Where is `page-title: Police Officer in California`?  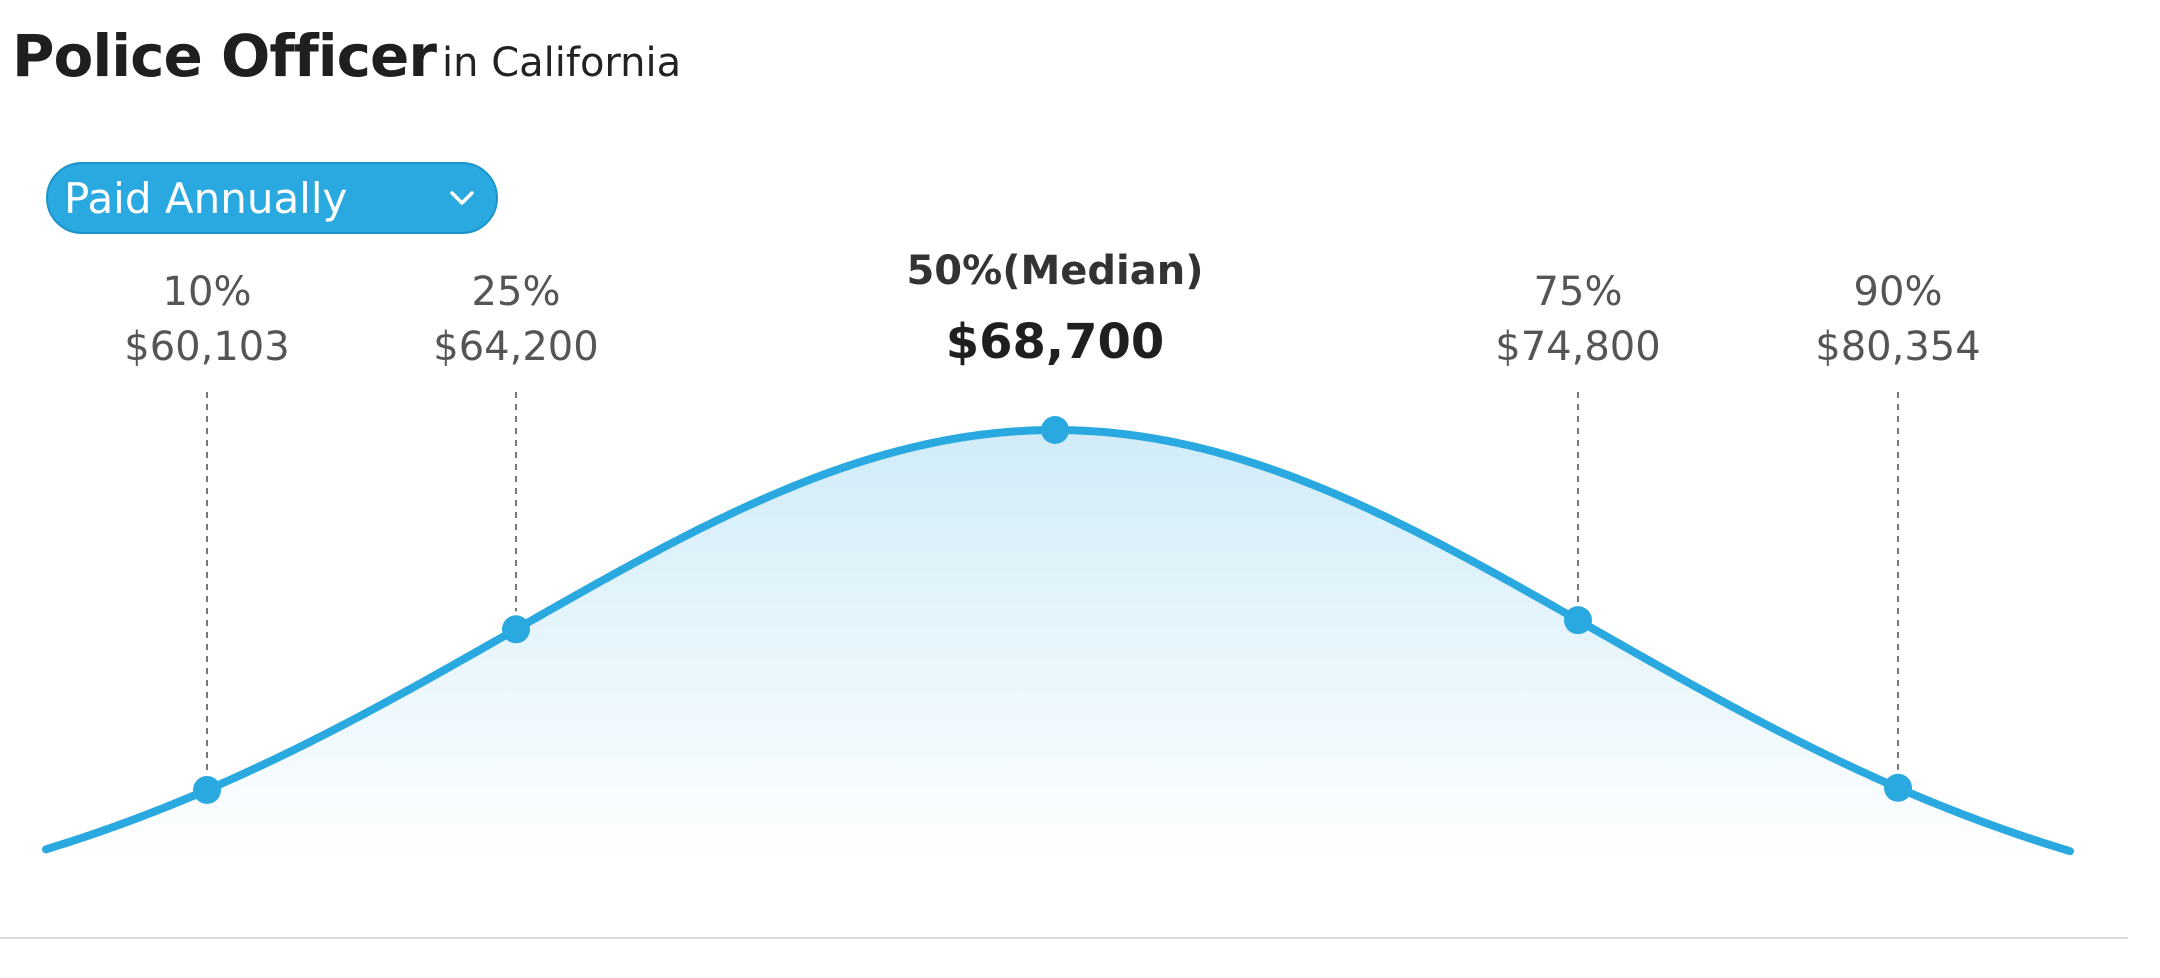 page-title: Police Officer in California is located at coordinates (346, 56).